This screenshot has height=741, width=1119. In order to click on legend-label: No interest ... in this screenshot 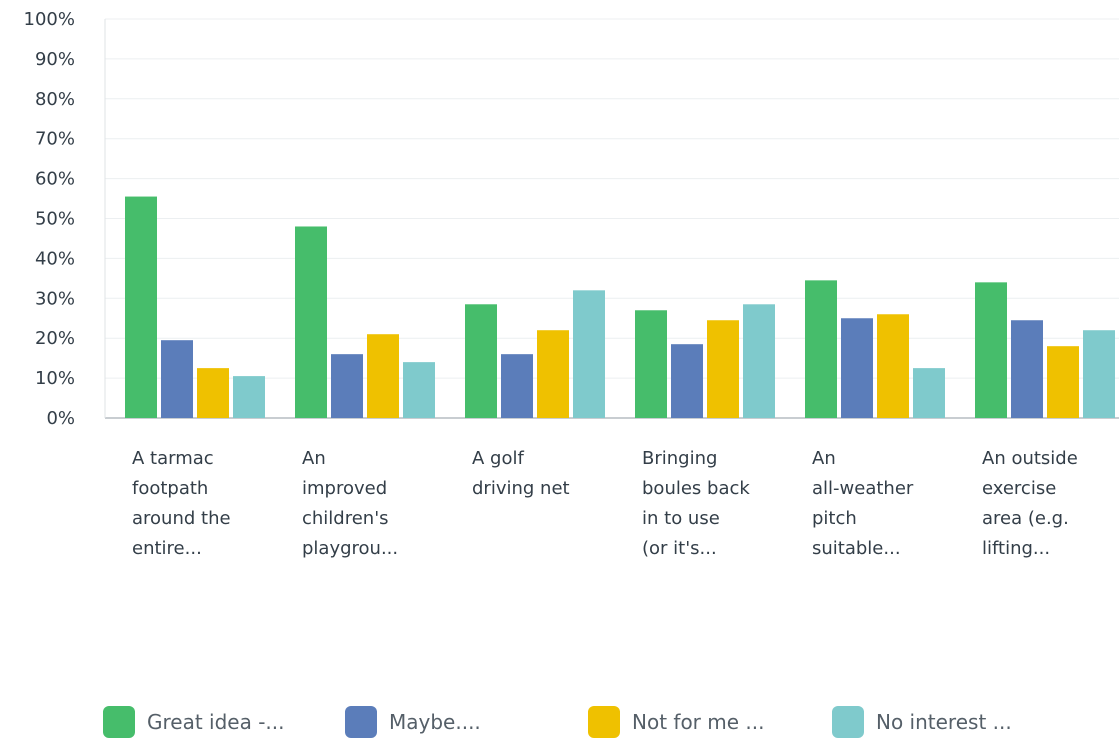, I will do `click(944, 722)`.